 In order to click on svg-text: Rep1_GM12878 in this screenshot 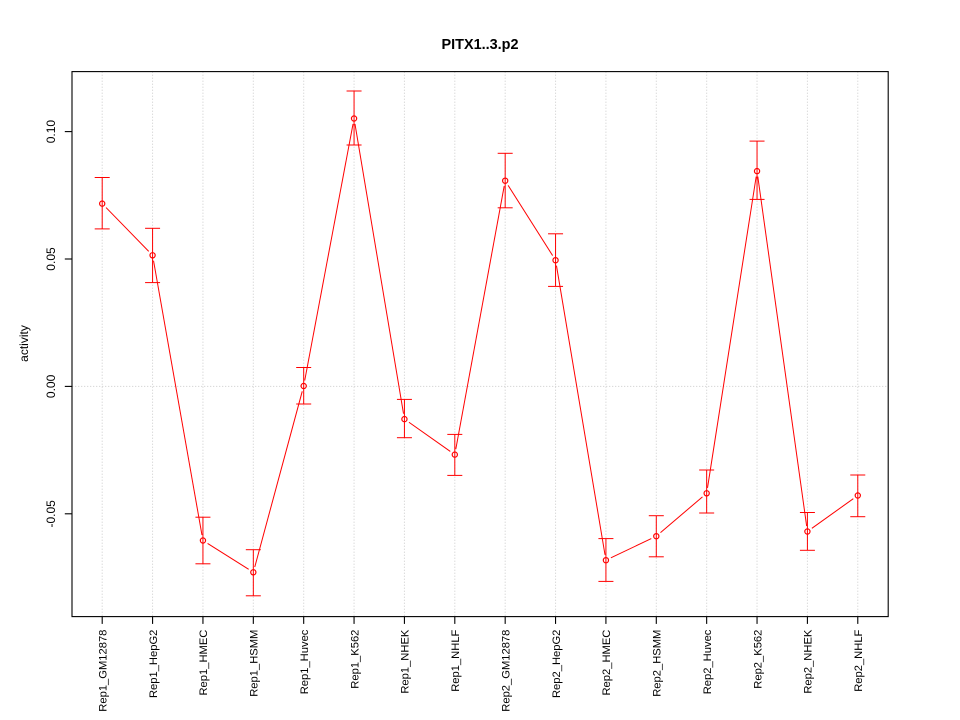, I will do `click(104, 671)`.